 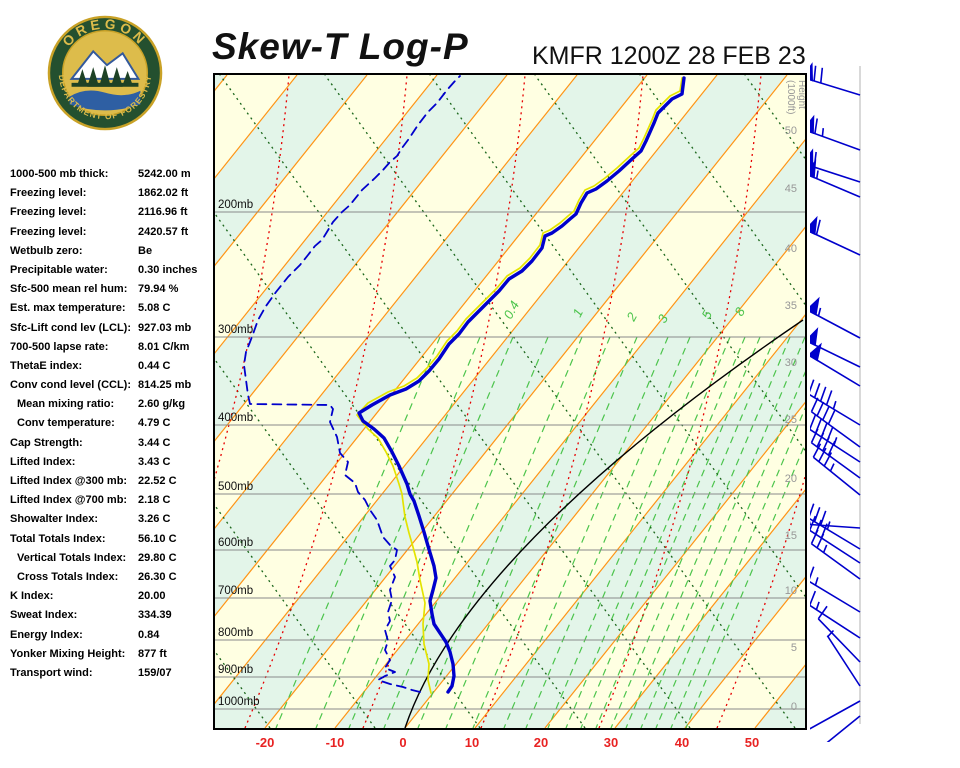 I want to click on station-datetime-label: KMFR 1200Z 28 FEB 23, so click(x=669, y=56).